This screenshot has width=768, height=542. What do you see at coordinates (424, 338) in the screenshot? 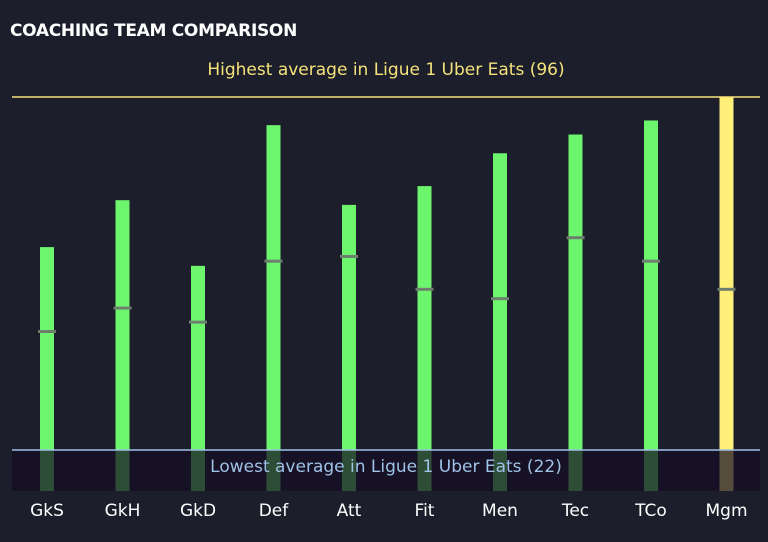
I see `bar-fit` at bounding box center [424, 338].